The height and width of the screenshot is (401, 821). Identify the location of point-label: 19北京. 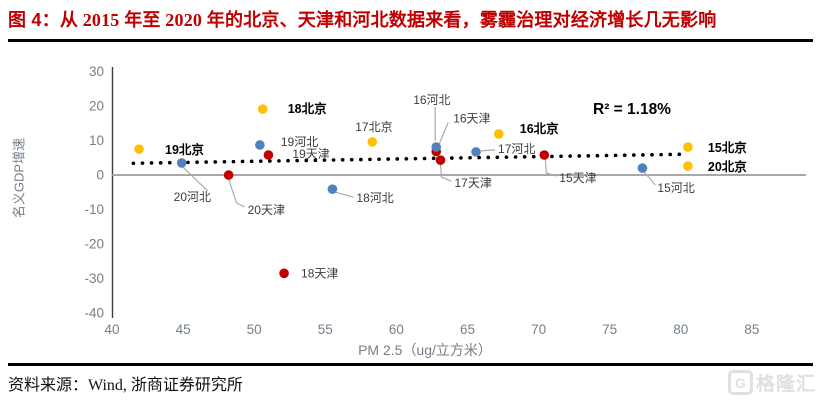
(184, 149).